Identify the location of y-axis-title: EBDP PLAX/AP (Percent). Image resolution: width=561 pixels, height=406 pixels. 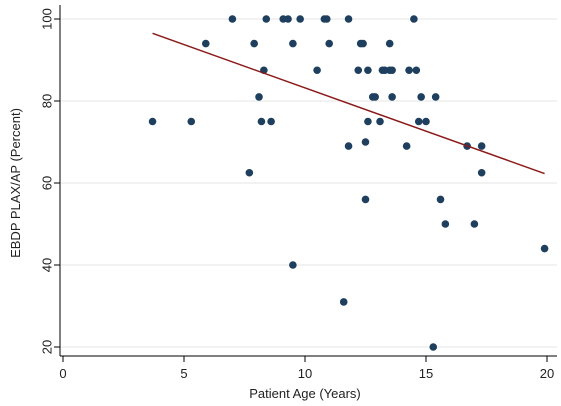
(15, 183).